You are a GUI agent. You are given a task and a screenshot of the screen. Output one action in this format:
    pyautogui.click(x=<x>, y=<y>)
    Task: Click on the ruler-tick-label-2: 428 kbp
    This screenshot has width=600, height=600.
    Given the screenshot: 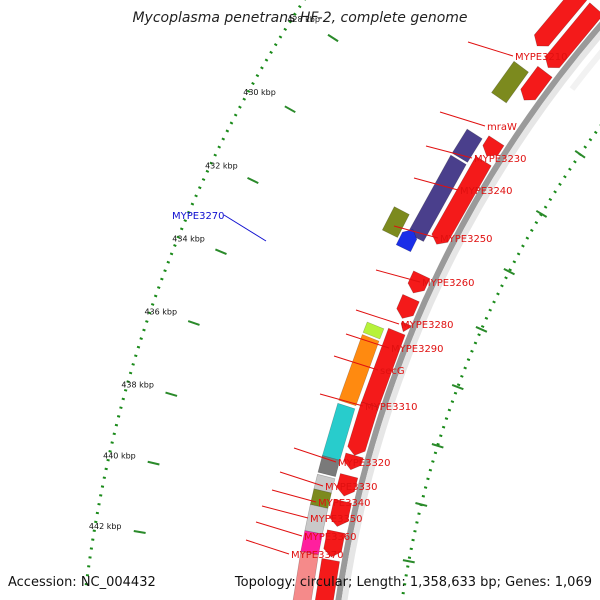 What is the action you would take?
    pyautogui.click(x=303, y=19)
    